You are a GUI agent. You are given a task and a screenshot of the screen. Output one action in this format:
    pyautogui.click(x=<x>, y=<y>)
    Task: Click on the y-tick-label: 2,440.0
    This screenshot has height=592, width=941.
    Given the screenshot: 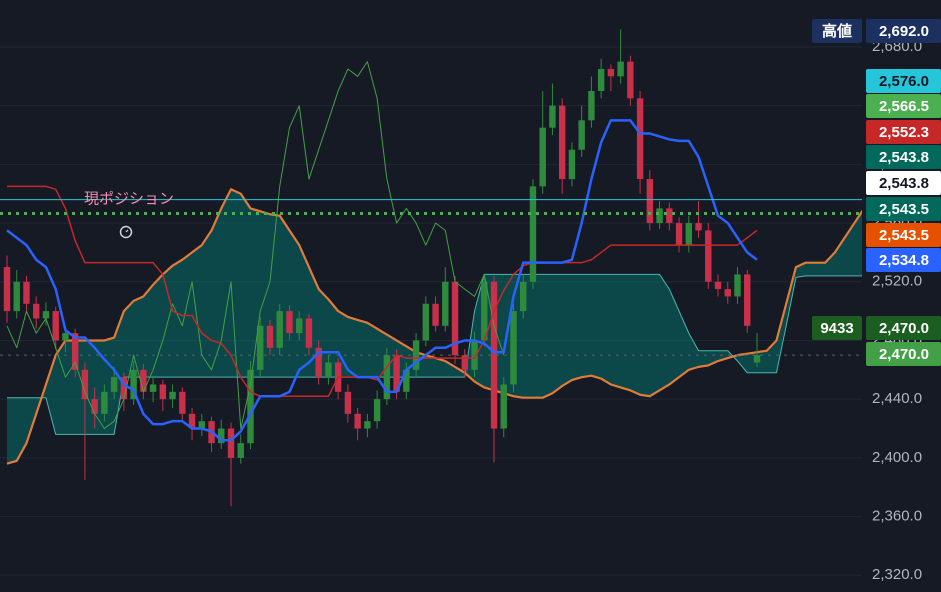 What is the action you would take?
    pyautogui.click(x=897, y=398)
    